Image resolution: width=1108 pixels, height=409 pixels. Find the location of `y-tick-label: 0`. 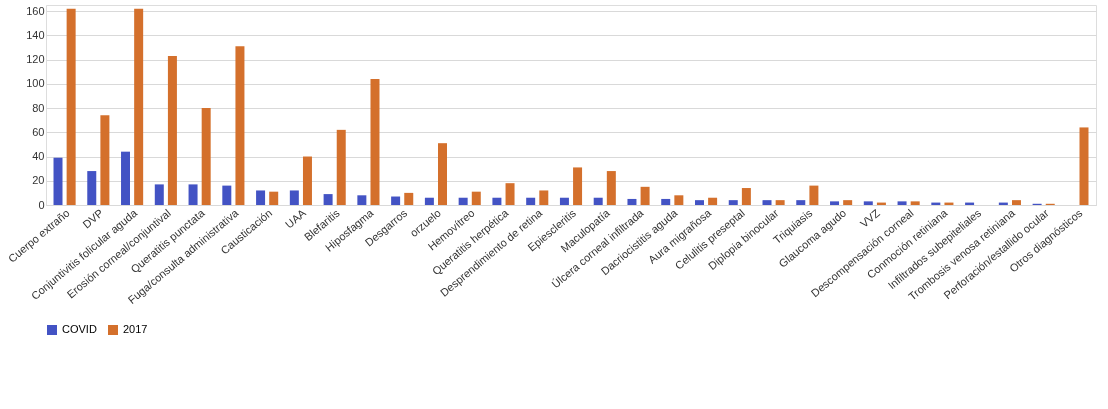

y-tick-label: 0 is located at coordinates (41, 204).